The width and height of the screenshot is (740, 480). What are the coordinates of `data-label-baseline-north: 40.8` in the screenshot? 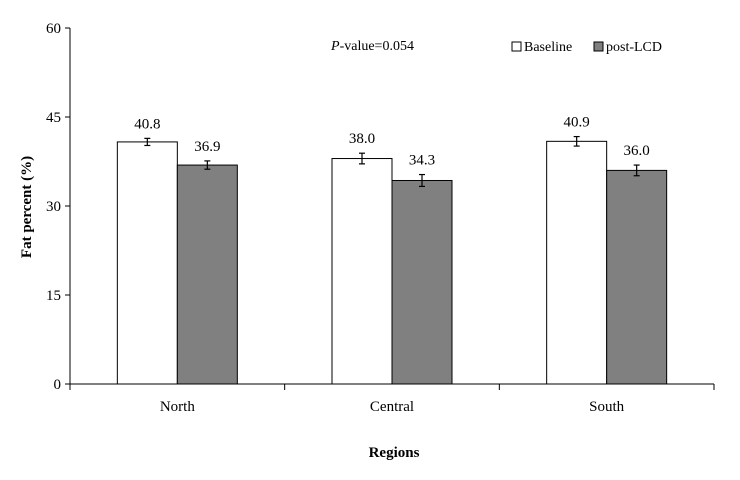 It's located at (147, 124).